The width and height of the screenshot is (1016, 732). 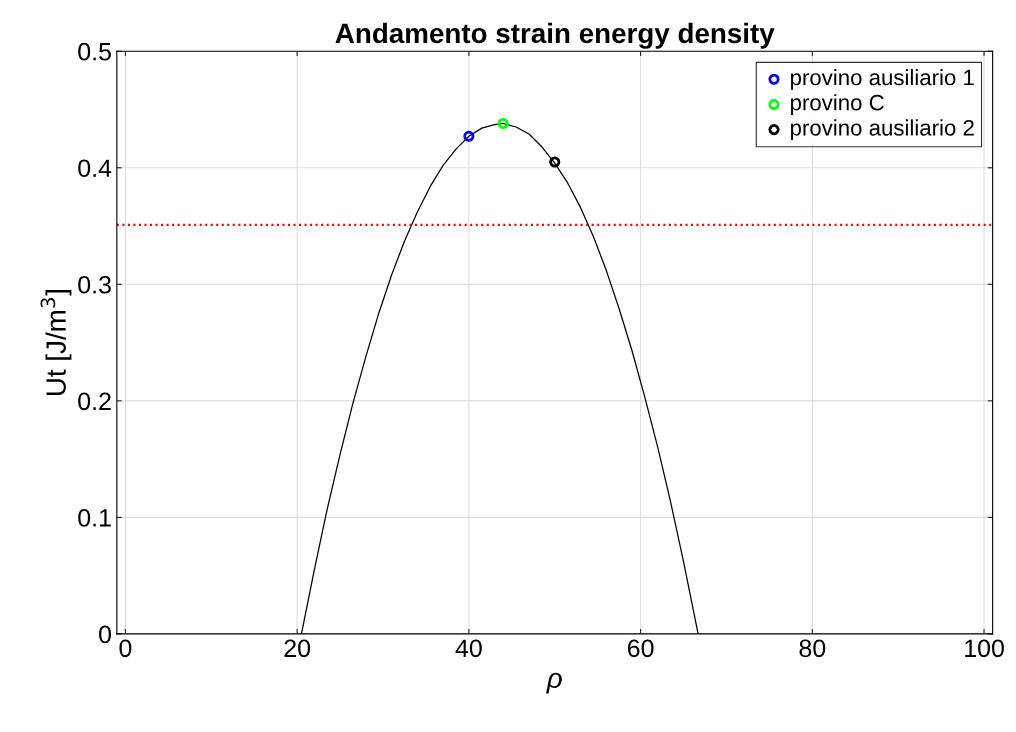 What do you see at coordinates (640, 648) in the screenshot?
I see `x-tick-label: 60` at bounding box center [640, 648].